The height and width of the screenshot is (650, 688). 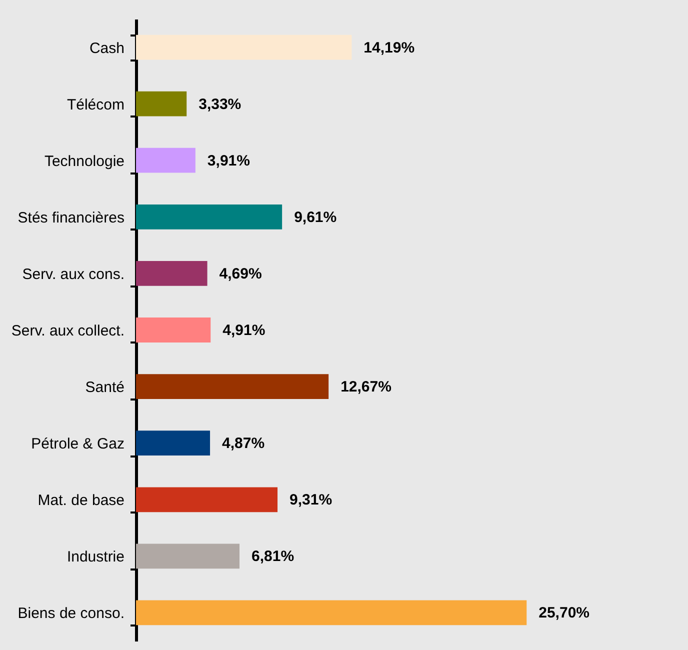 What do you see at coordinates (77, 444) in the screenshot?
I see `y-tick-label: Pétrole & Gaz` at bounding box center [77, 444].